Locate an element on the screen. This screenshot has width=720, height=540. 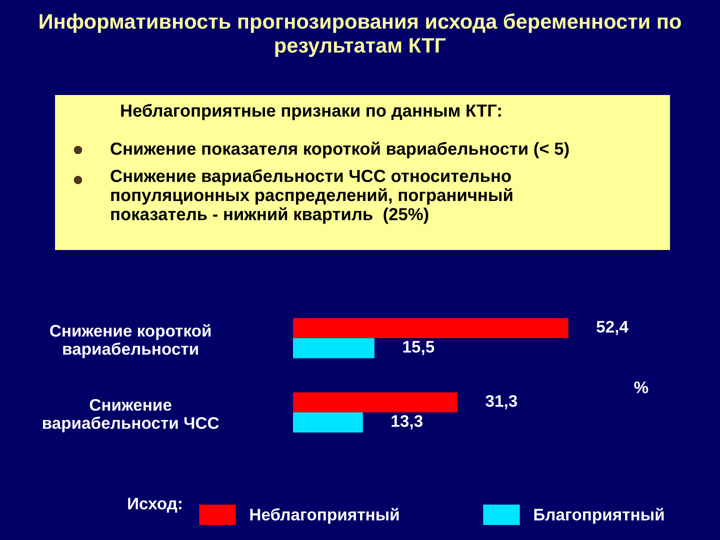
data-label: 15,5 is located at coordinates (418, 348).